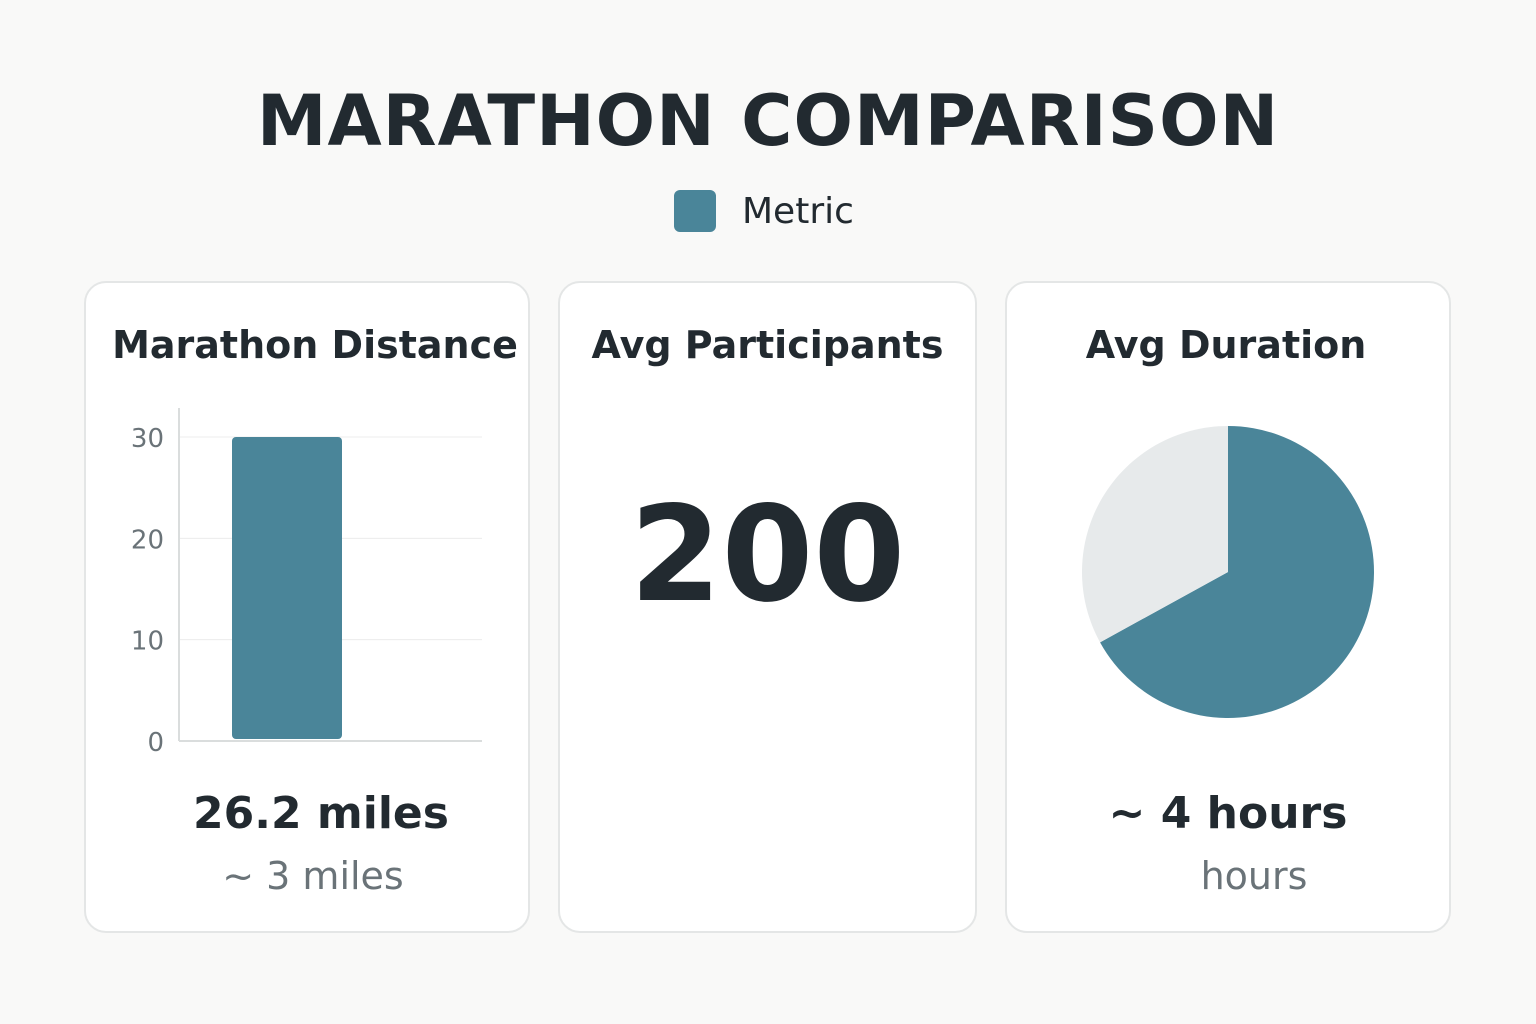 The image size is (1536, 1024). I want to click on y-tick-label: 10, so click(147, 642).